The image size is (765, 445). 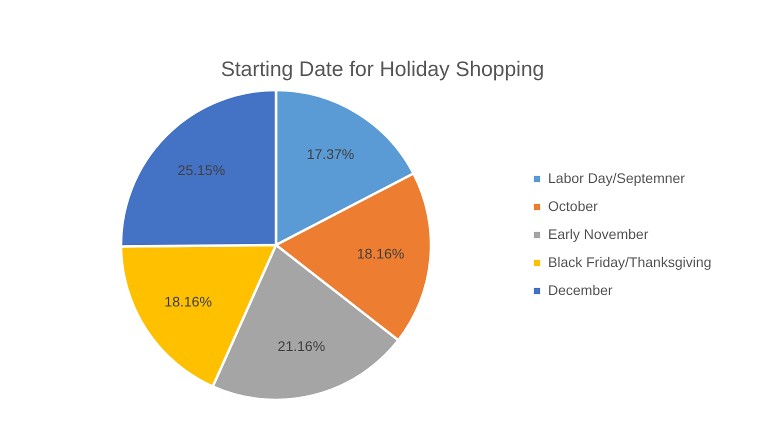 What do you see at coordinates (580, 290) in the screenshot?
I see `legend-label: December` at bounding box center [580, 290].